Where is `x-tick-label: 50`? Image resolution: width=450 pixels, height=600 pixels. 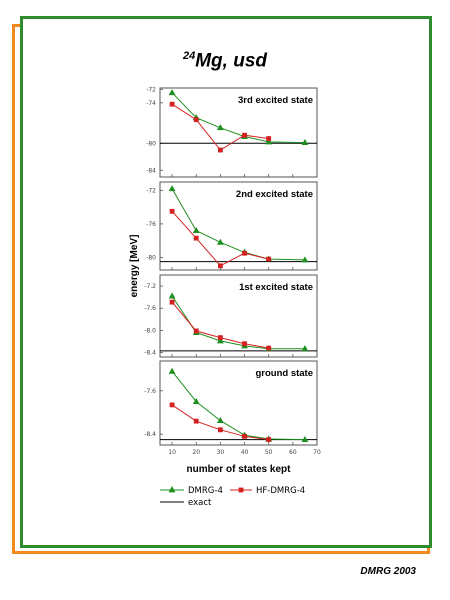 x-tick-label: 50 is located at coordinates (269, 452).